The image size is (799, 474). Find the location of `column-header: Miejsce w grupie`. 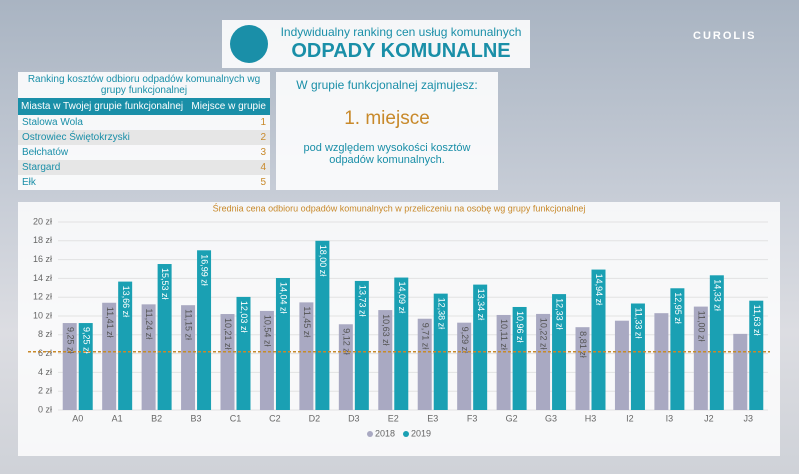

column-header: Miejsce w grupie is located at coordinates (229, 106).